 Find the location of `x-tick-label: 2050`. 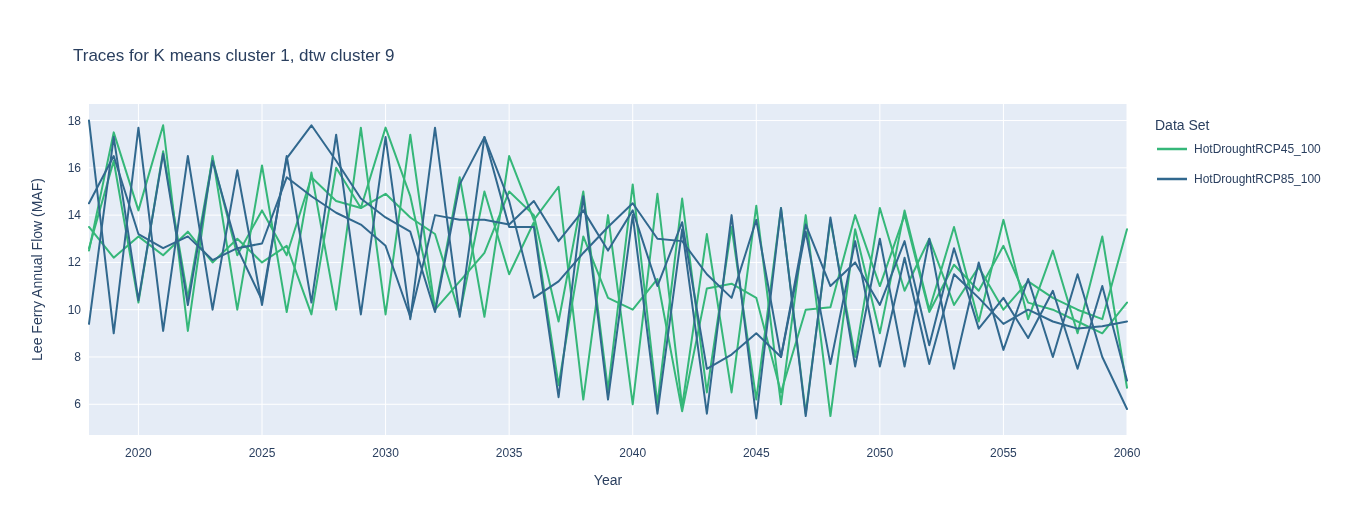

x-tick-label: 2050 is located at coordinates (880, 453).